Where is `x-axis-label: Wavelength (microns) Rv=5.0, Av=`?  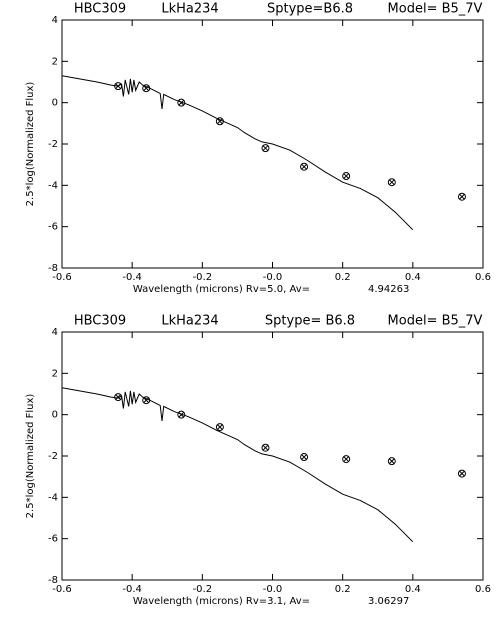
x-axis-label: Wavelength (microns) Rv=5.0, Av= is located at coordinates (221, 289).